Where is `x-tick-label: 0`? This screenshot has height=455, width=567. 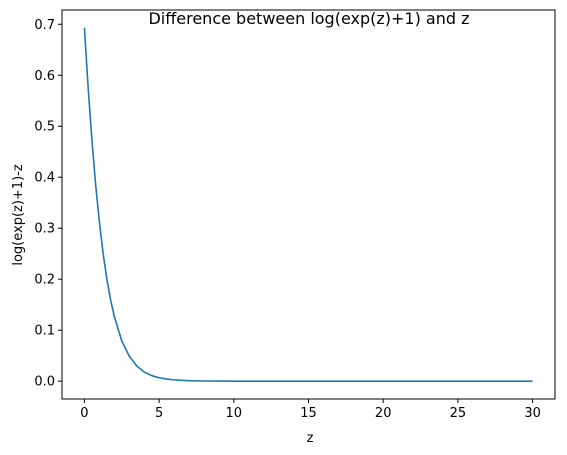
x-tick-label: 0 is located at coordinates (84, 413).